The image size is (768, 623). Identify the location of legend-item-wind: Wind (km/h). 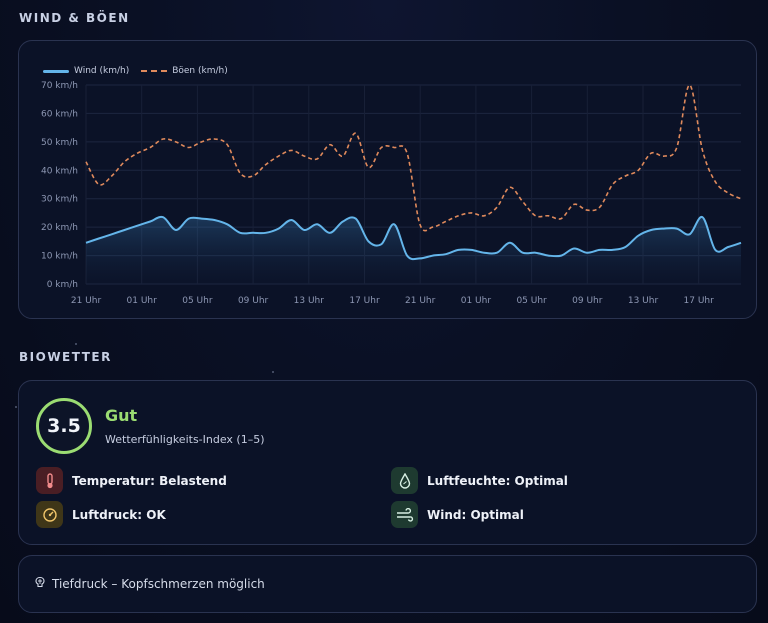
(86, 71).